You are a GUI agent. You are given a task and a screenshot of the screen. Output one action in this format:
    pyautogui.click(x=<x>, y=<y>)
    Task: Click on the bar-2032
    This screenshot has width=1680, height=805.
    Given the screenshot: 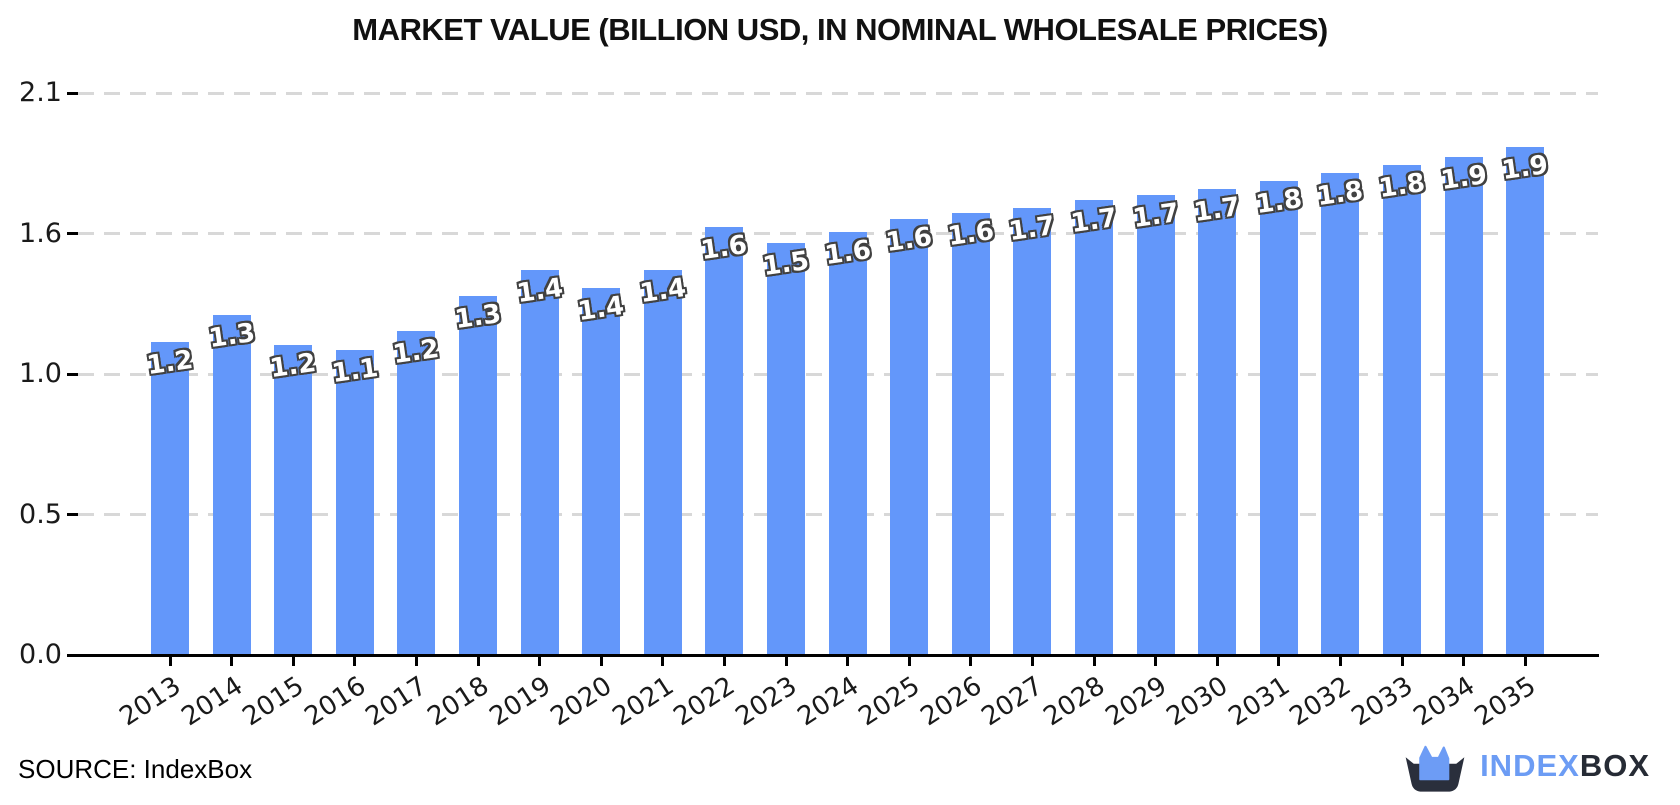 What is the action you would take?
    pyautogui.click(x=1340, y=414)
    